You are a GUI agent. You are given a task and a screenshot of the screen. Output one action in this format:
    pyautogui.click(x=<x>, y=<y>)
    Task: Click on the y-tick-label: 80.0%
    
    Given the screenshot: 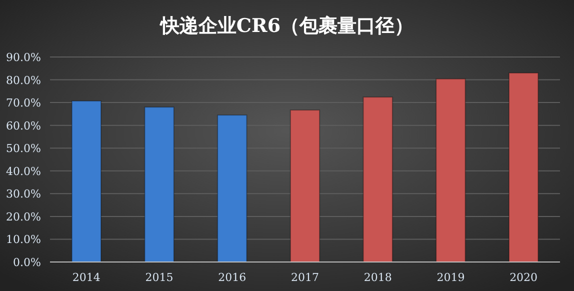 What is the action you would take?
    pyautogui.click(x=23, y=80)
    